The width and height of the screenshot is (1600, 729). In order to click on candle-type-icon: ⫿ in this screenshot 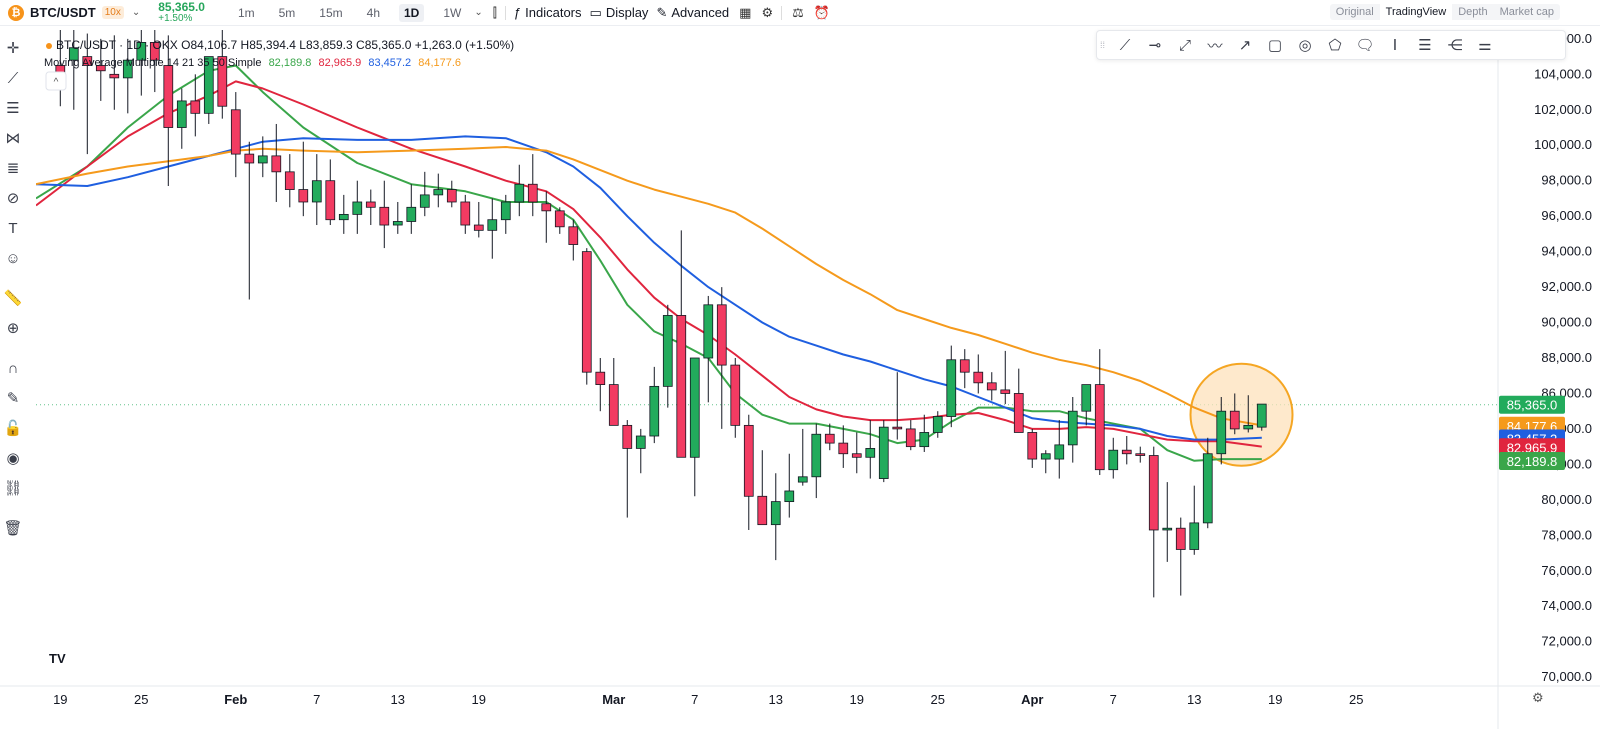, I will do `click(494, 12)`.